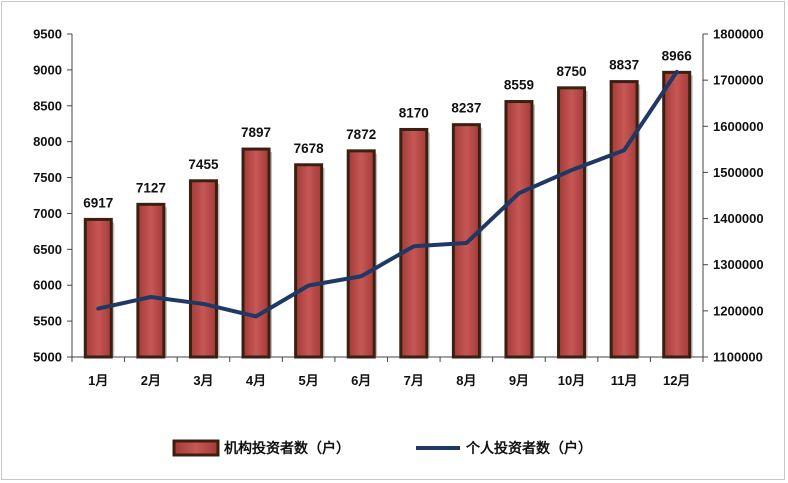  Describe the element at coordinates (738, 80) in the screenshot. I see `right-tick-label: 1700000` at that location.